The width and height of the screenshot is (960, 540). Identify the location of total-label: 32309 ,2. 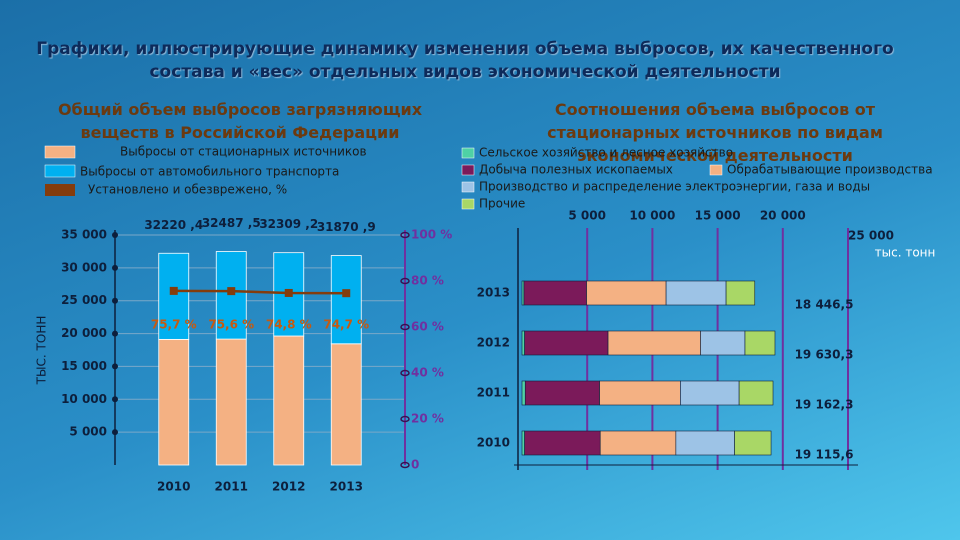
(288, 224).